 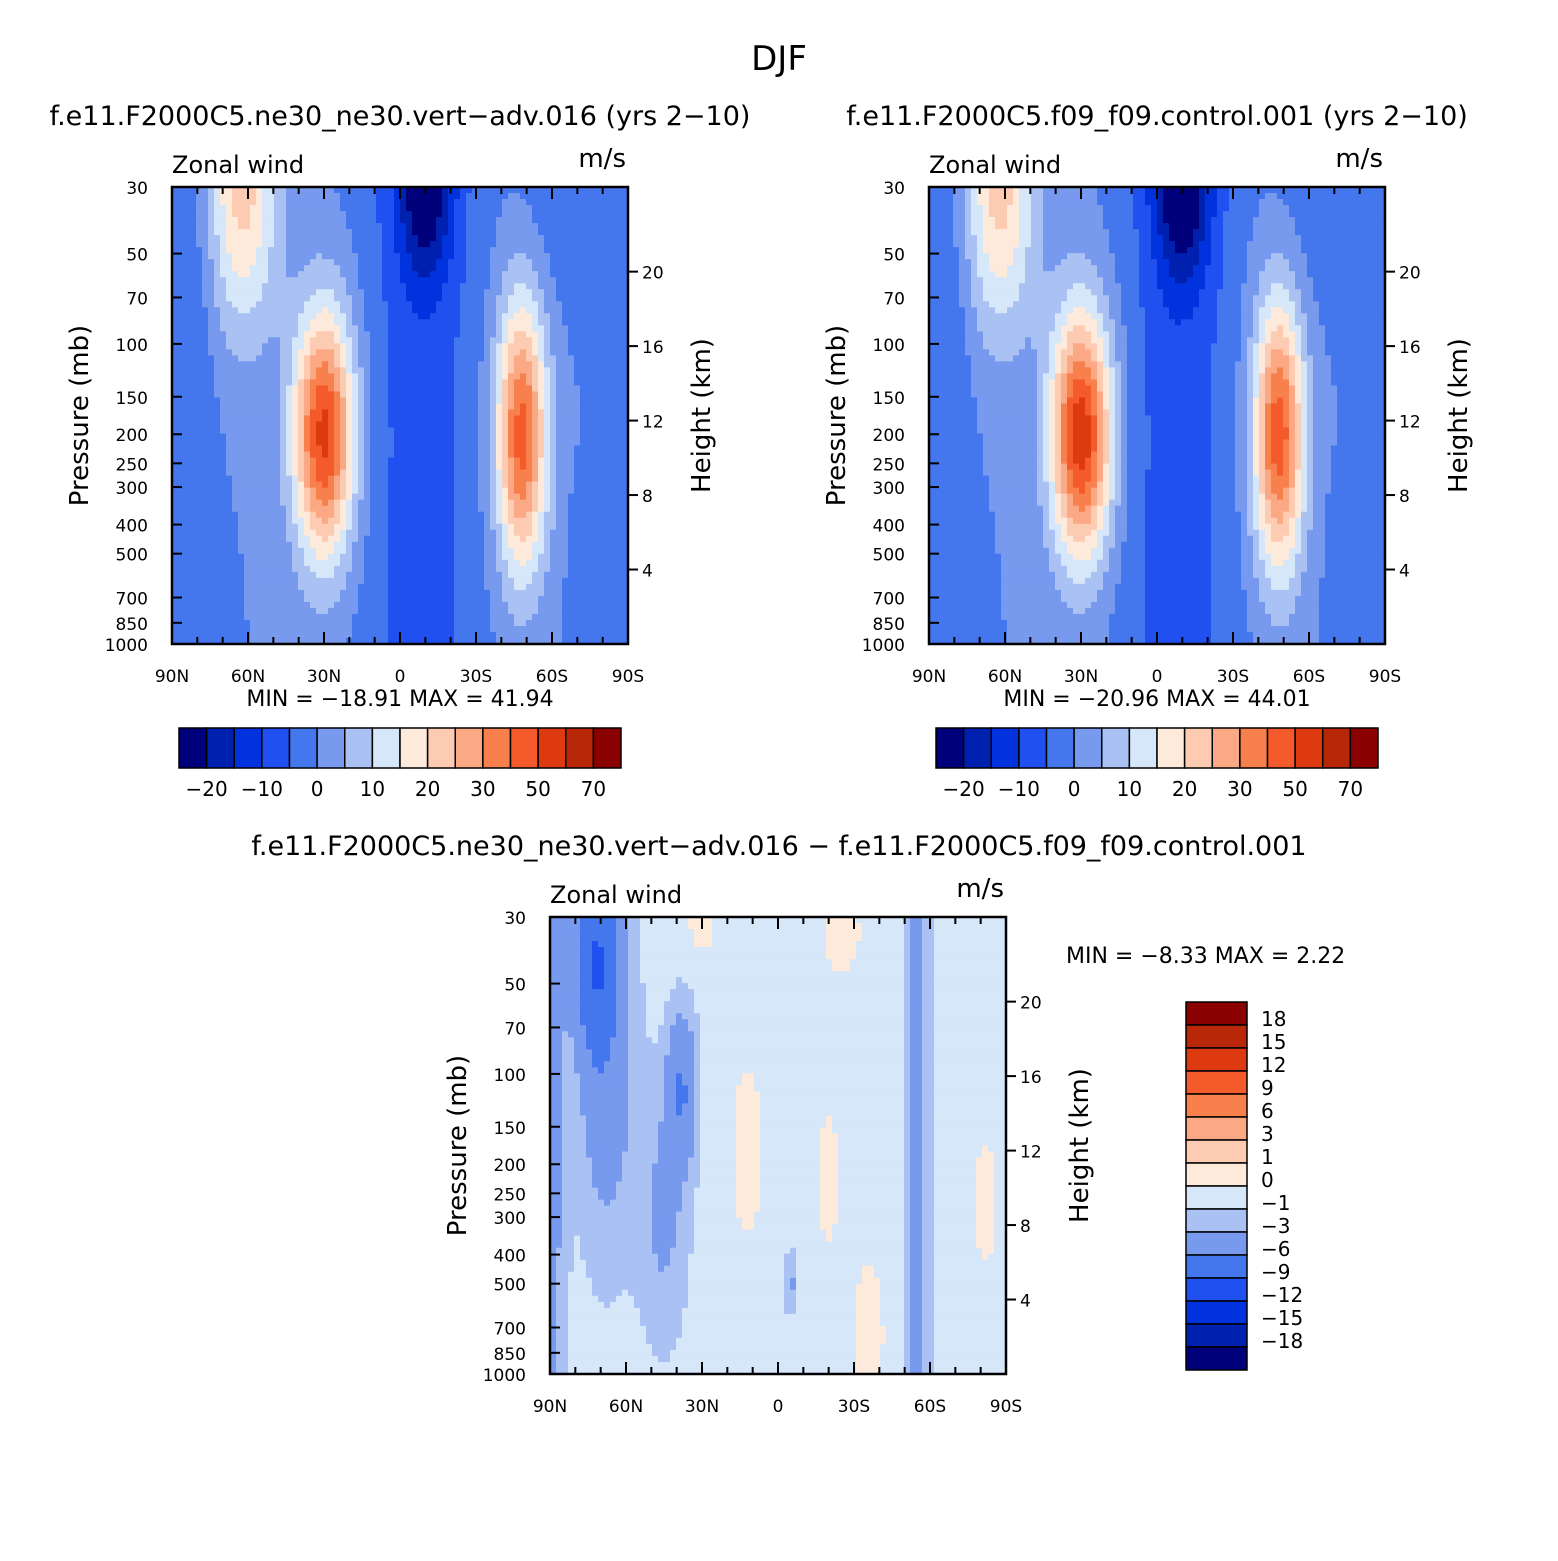 I want to click on colorbar-label: 3, so click(x=1267, y=1134).